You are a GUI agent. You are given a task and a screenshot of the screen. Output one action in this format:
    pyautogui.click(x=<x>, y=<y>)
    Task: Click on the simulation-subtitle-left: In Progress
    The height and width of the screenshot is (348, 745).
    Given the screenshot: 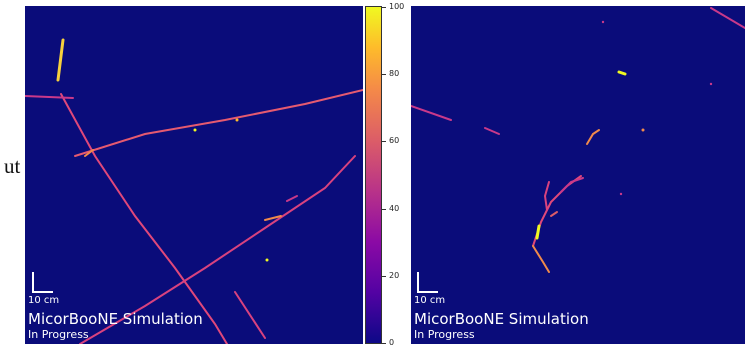 What is the action you would take?
    pyautogui.click(x=58, y=334)
    